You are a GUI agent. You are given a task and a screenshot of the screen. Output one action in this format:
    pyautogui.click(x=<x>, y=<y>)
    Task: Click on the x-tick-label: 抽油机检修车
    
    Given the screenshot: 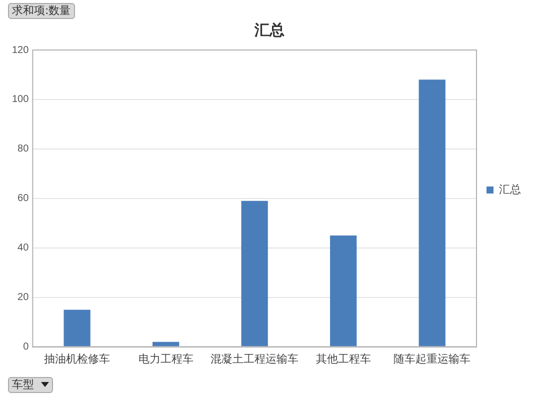 What is the action you would take?
    pyautogui.click(x=77, y=359)
    